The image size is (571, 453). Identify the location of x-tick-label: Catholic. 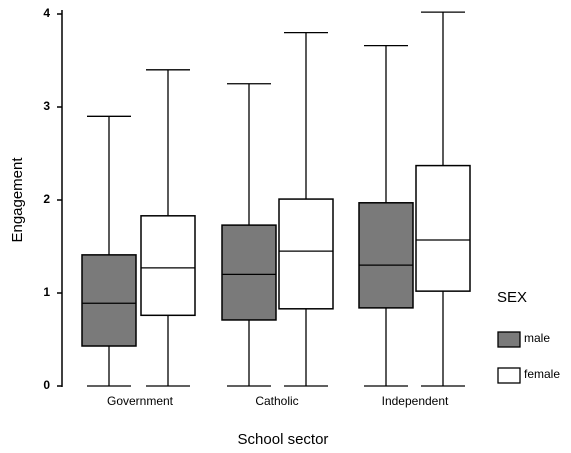
(276, 401).